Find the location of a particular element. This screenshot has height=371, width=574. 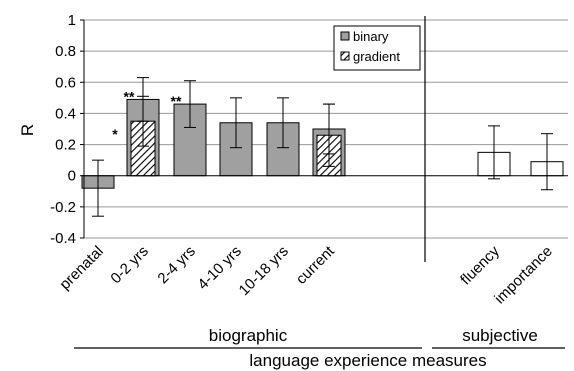

category-label: 0-2 yrs is located at coordinates (129, 265).